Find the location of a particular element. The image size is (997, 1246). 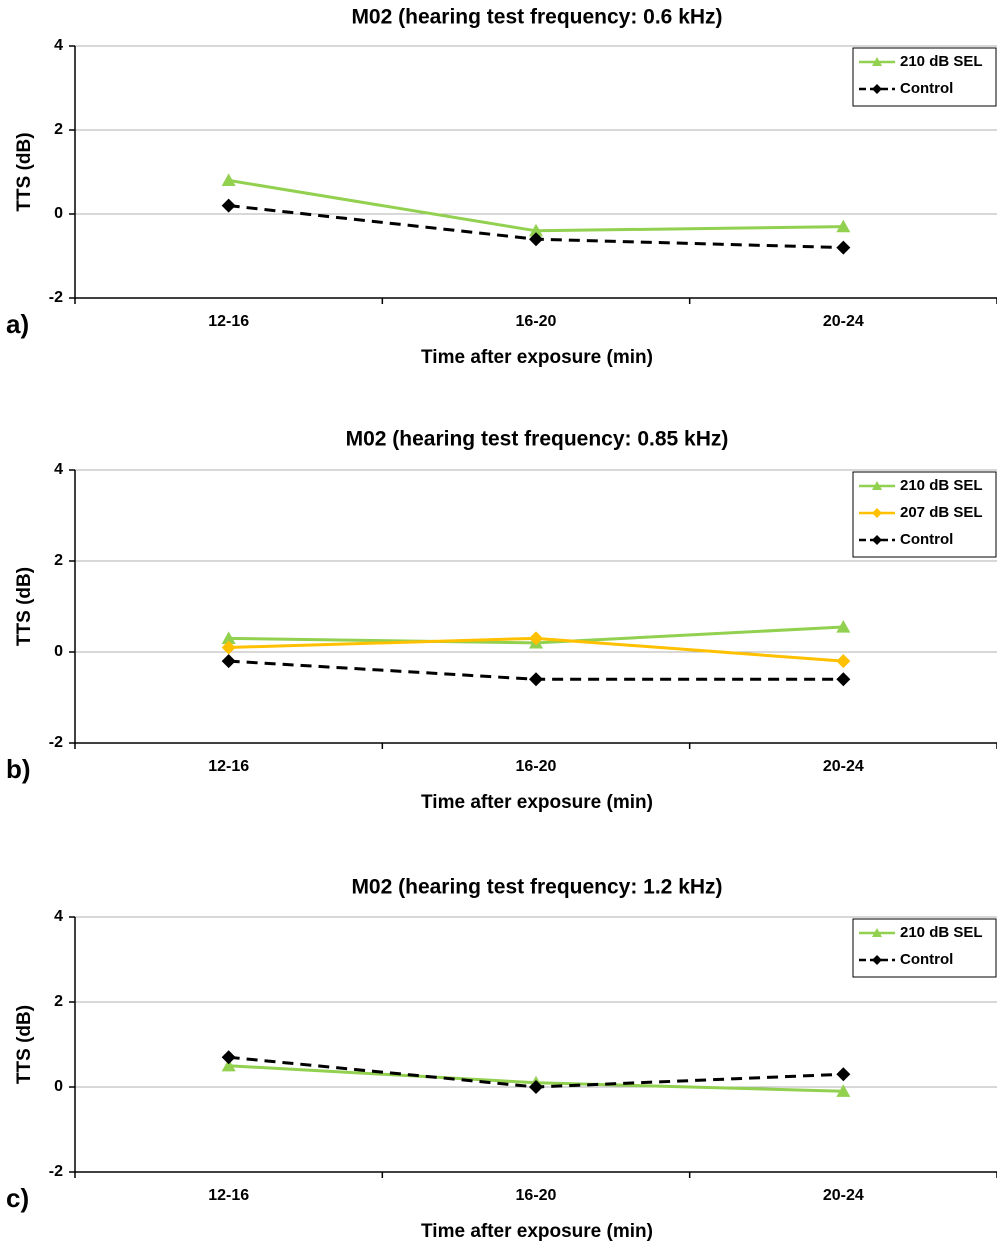

legend-label: 207 dB SEL is located at coordinates (941, 512).